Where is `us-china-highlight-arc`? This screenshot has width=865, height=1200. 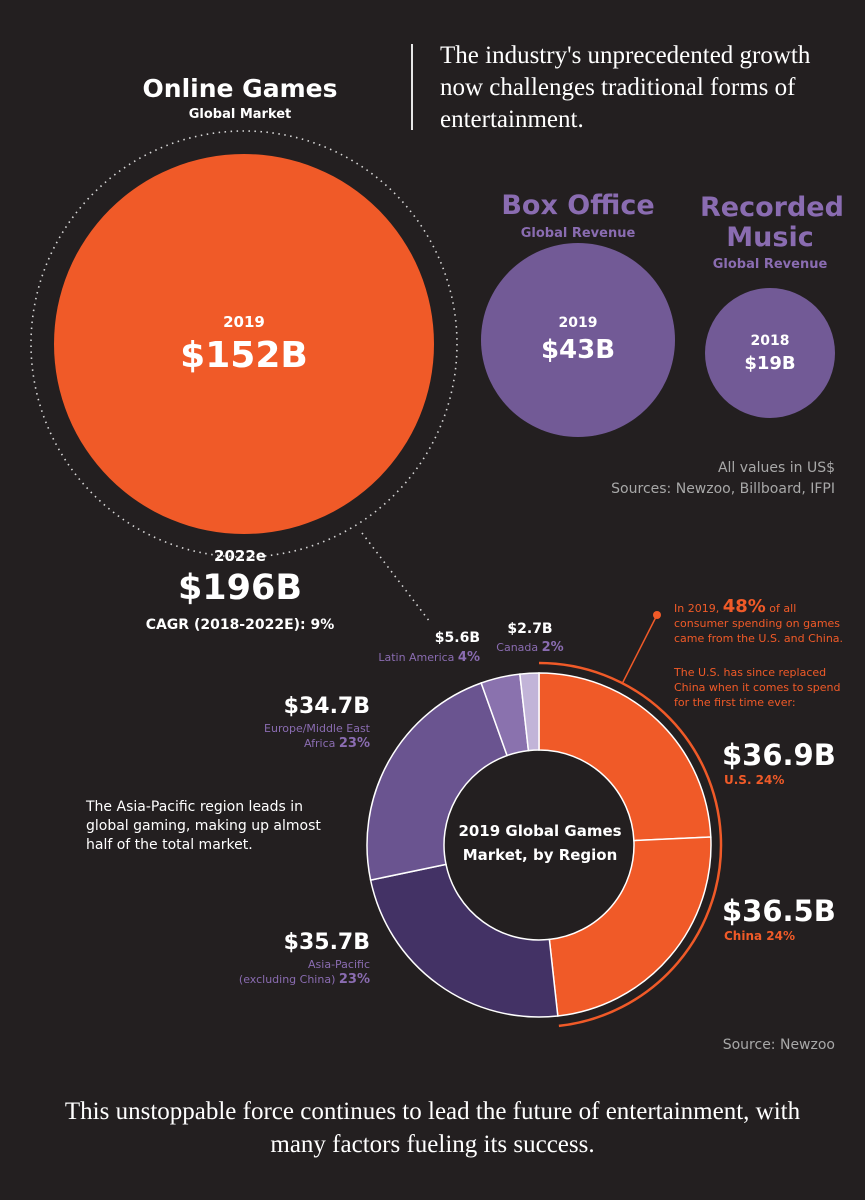
us-china-highlight-arc is located at coordinates (630, 844).